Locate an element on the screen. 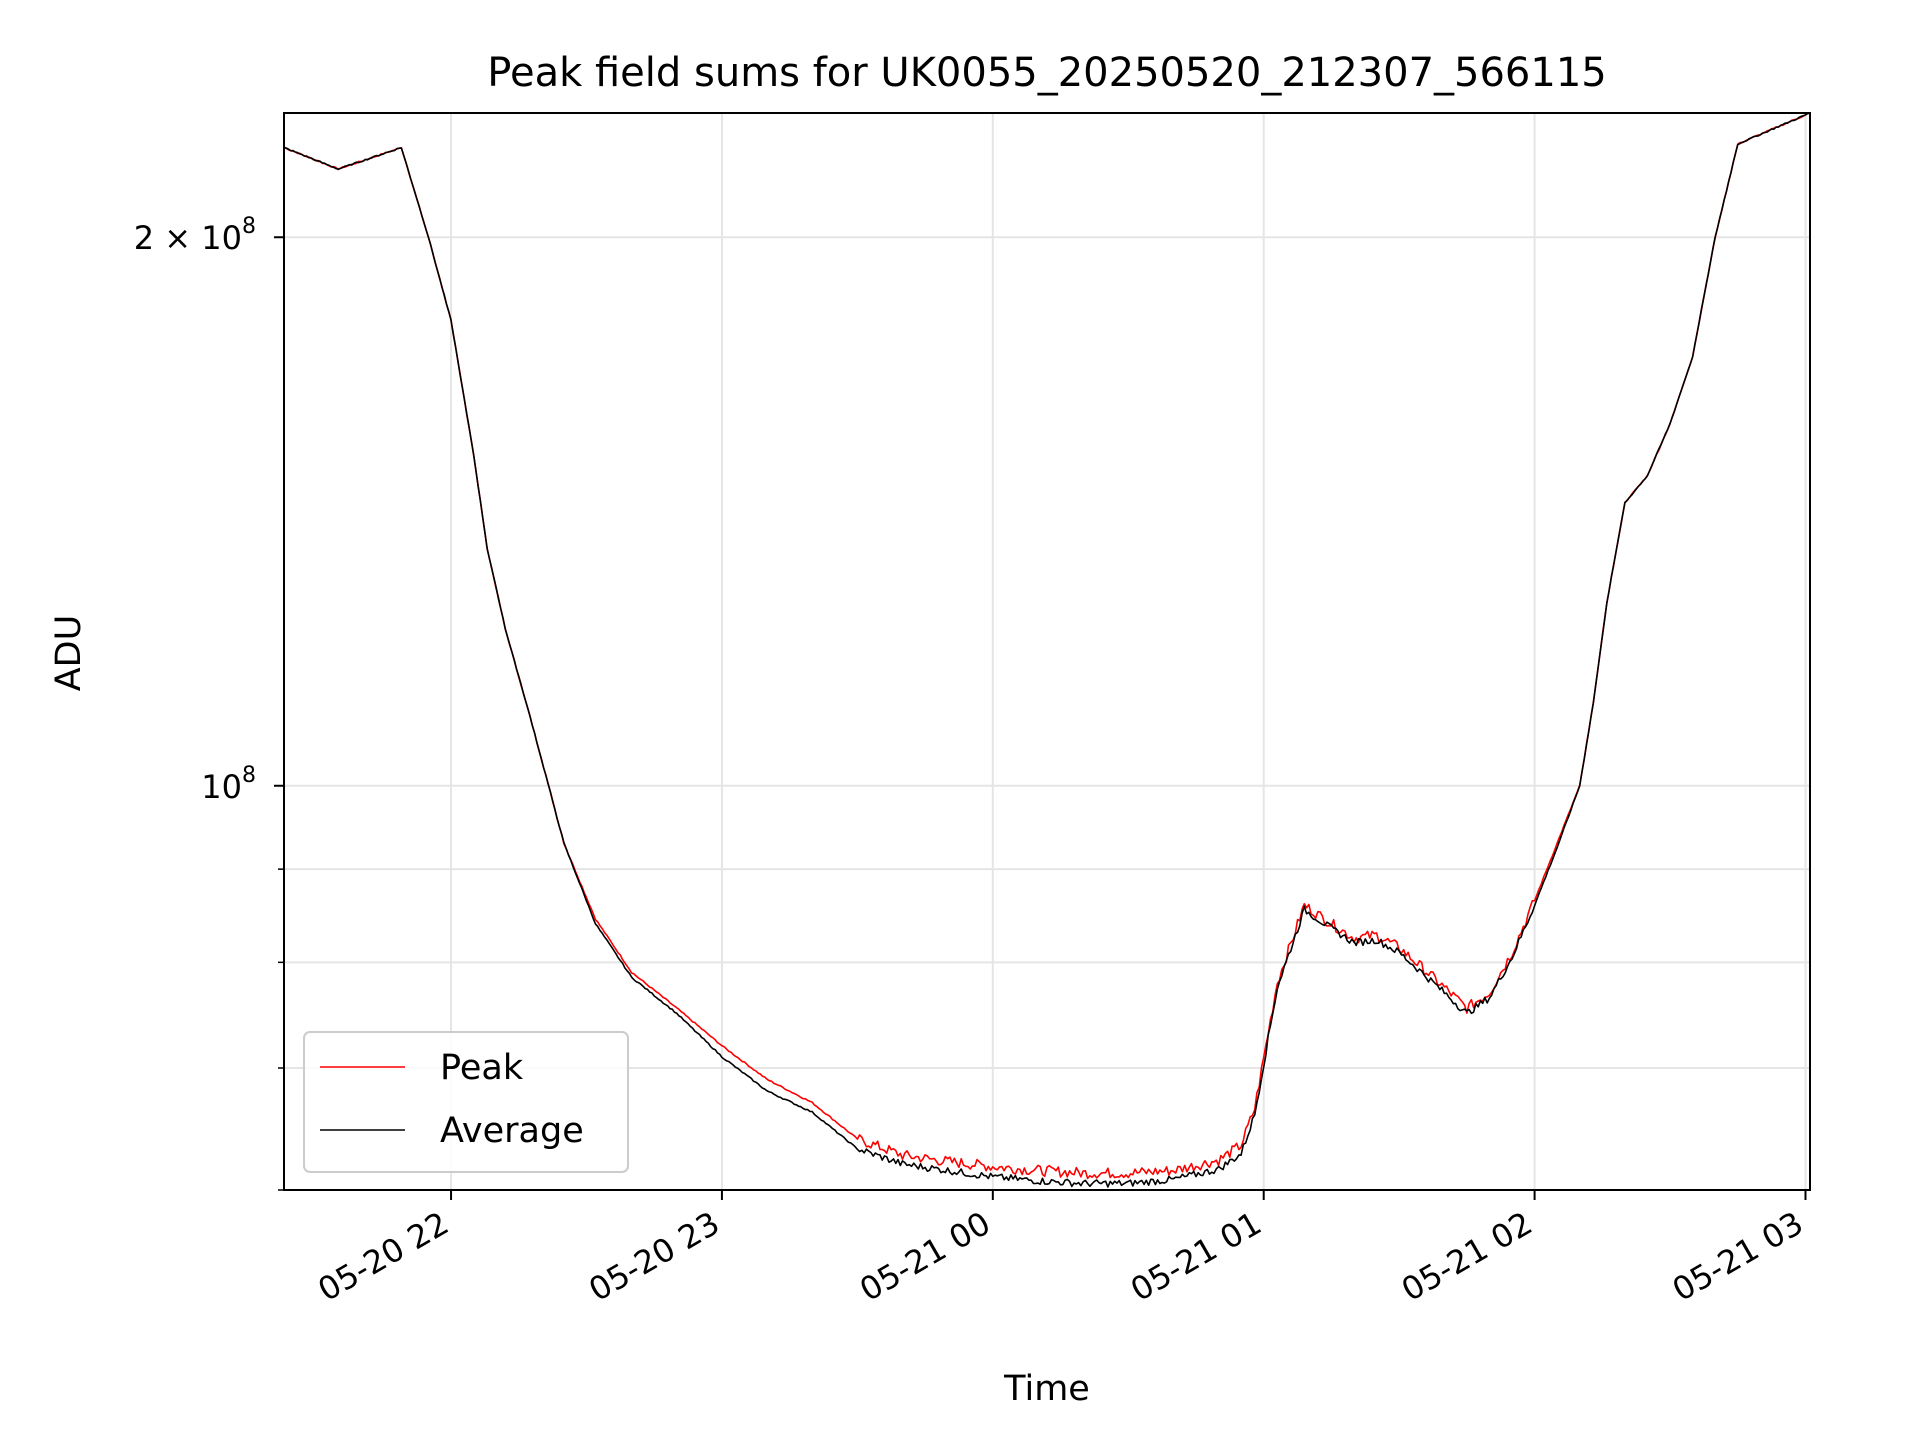 Image resolution: width=1920 pixels, height=1440 pixels. y-tick-label: 2 × 108 is located at coordinates (195, 235).